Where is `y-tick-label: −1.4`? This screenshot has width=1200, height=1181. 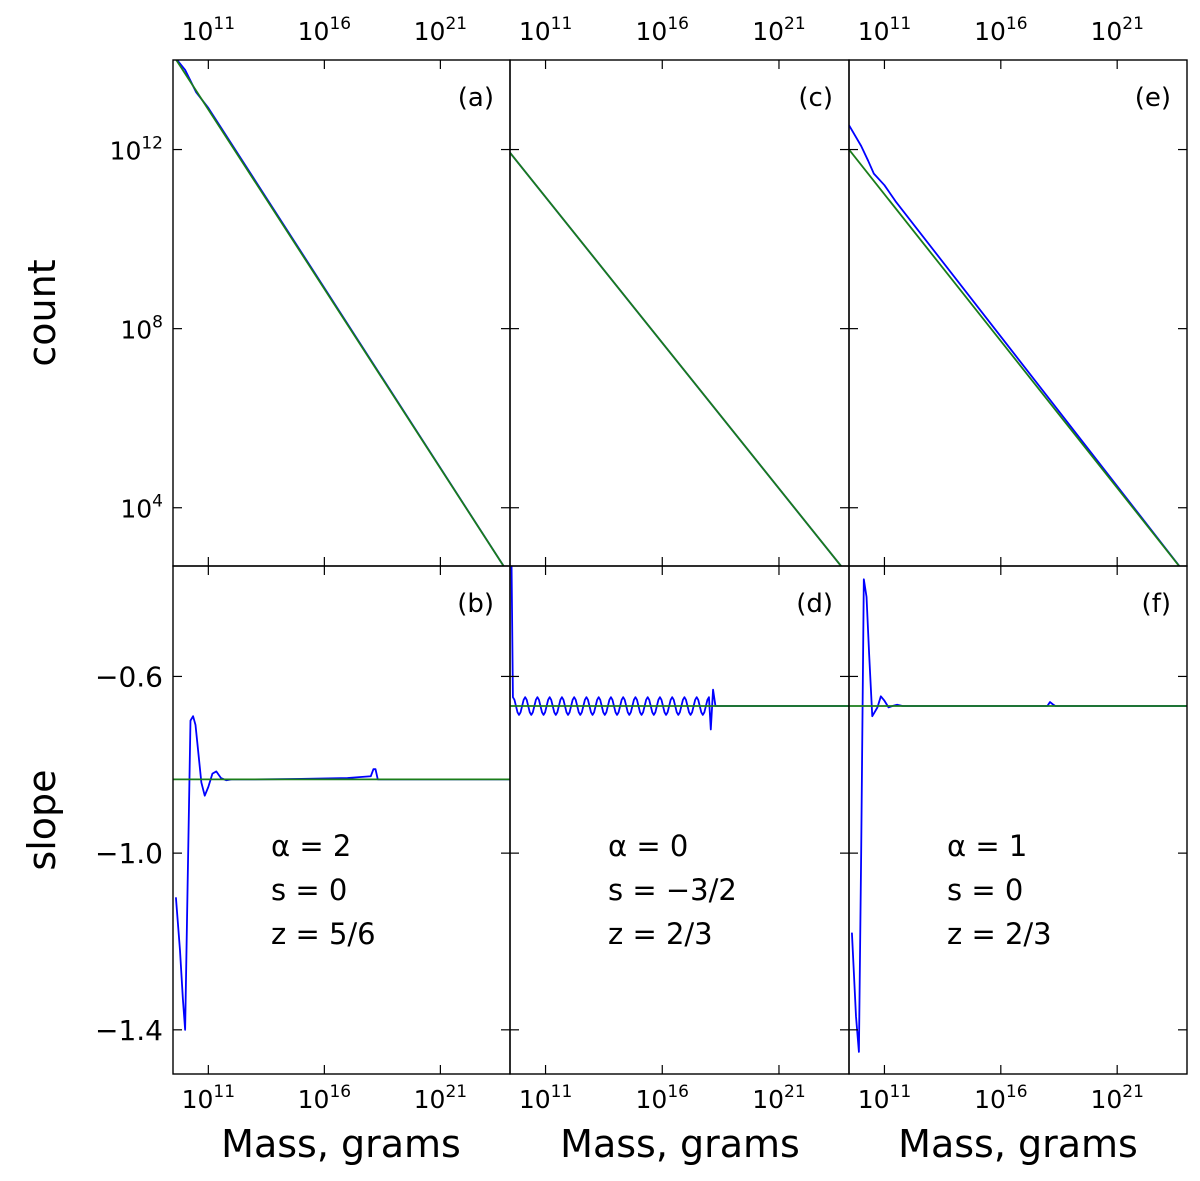 y-tick-label: −1.4 is located at coordinates (129, 1030).